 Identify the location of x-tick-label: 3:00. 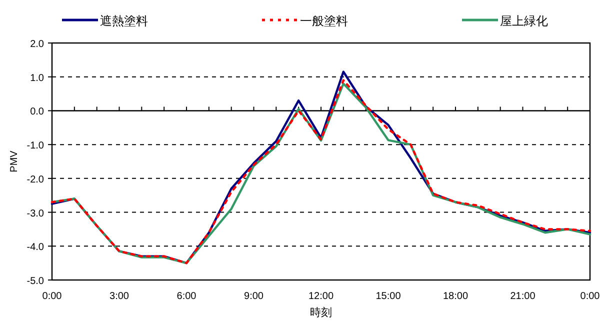
(120, 296).